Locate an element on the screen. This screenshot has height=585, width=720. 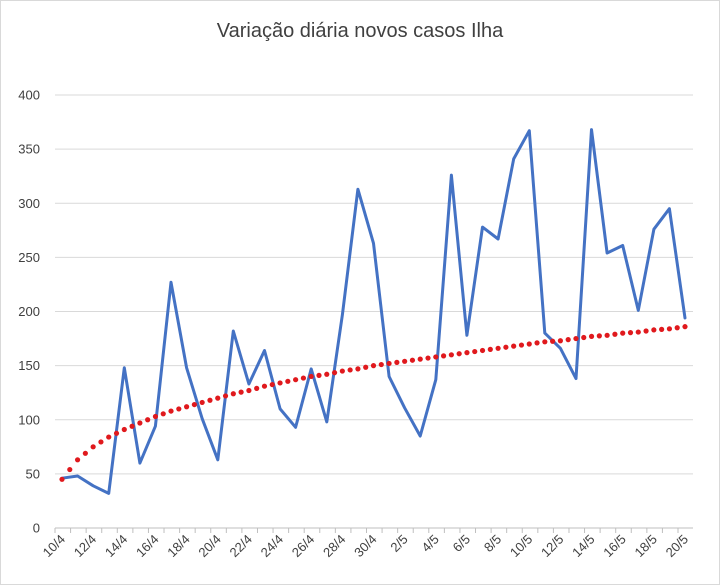
x-tick-label: 20/5 is located at coordinates (677, 546).